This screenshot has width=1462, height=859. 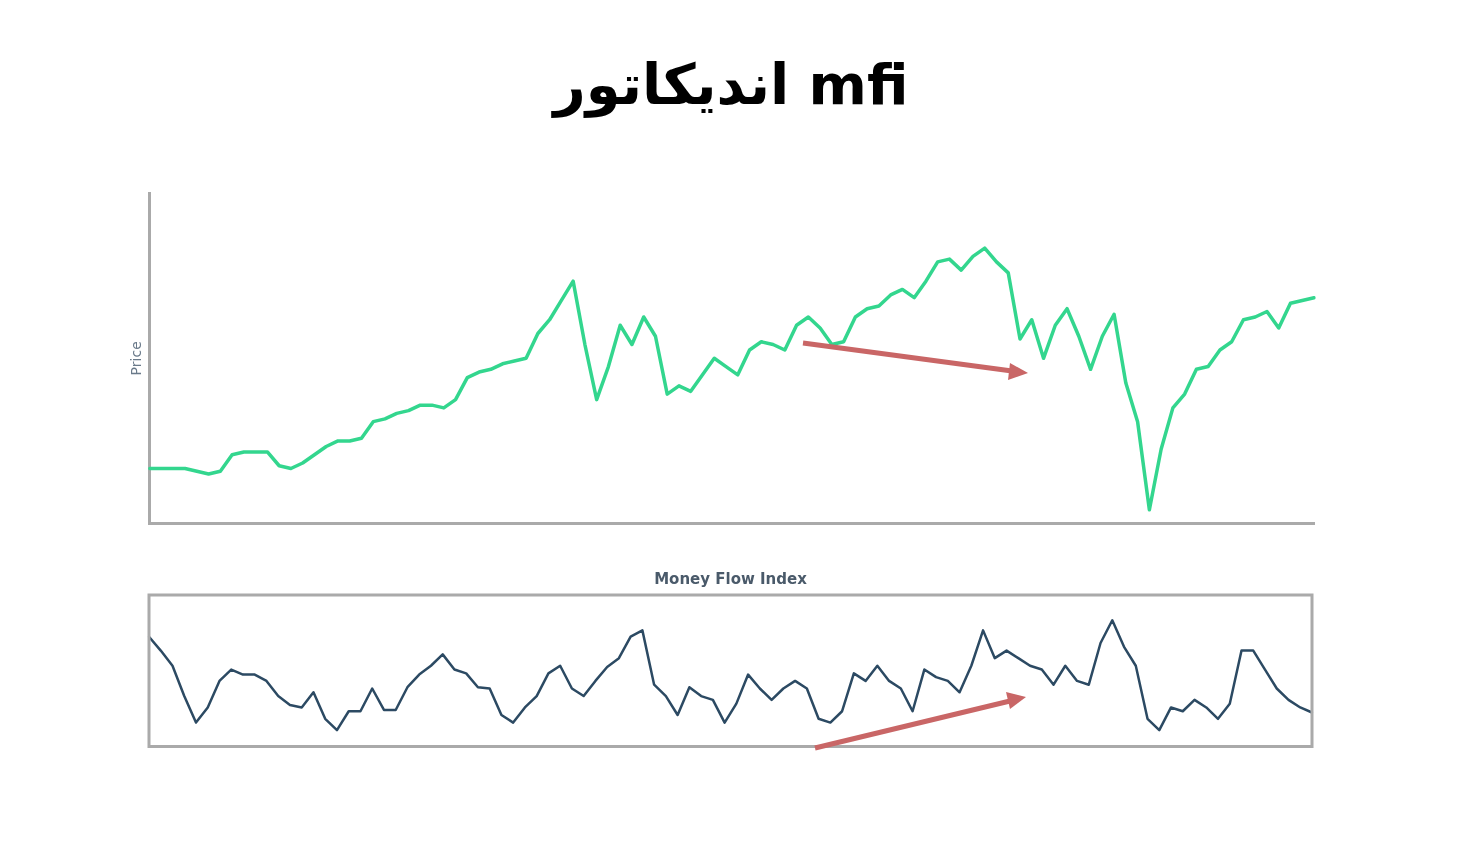 I want to click on chart-title: Money Flow Index, so click(x=731, y=578).